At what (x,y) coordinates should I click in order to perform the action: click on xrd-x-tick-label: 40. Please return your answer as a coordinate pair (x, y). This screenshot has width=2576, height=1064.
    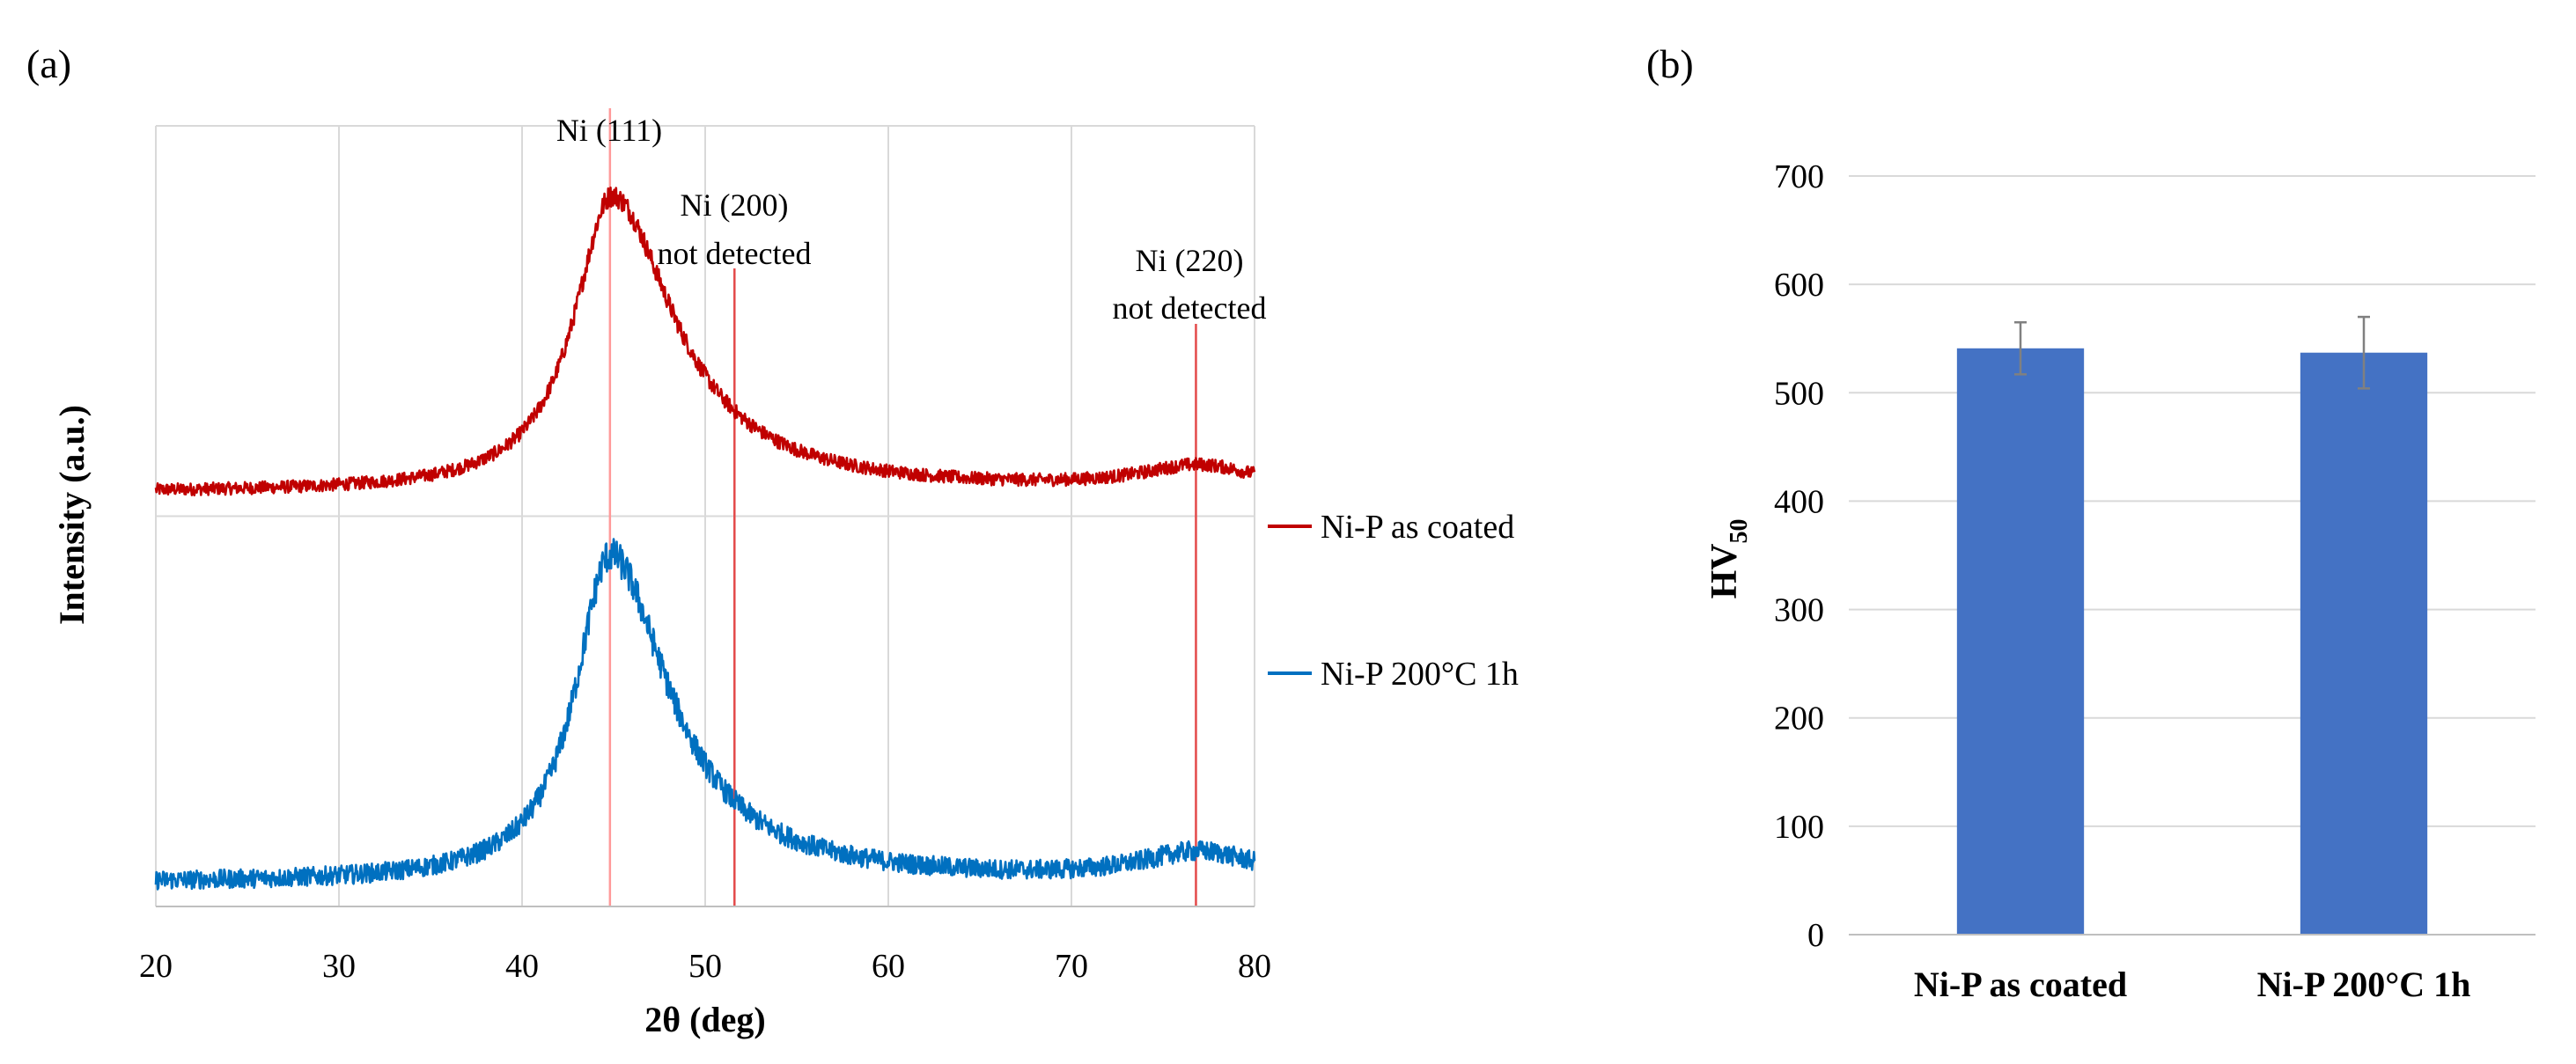
    Looking at the image, I should click on (522, 966).